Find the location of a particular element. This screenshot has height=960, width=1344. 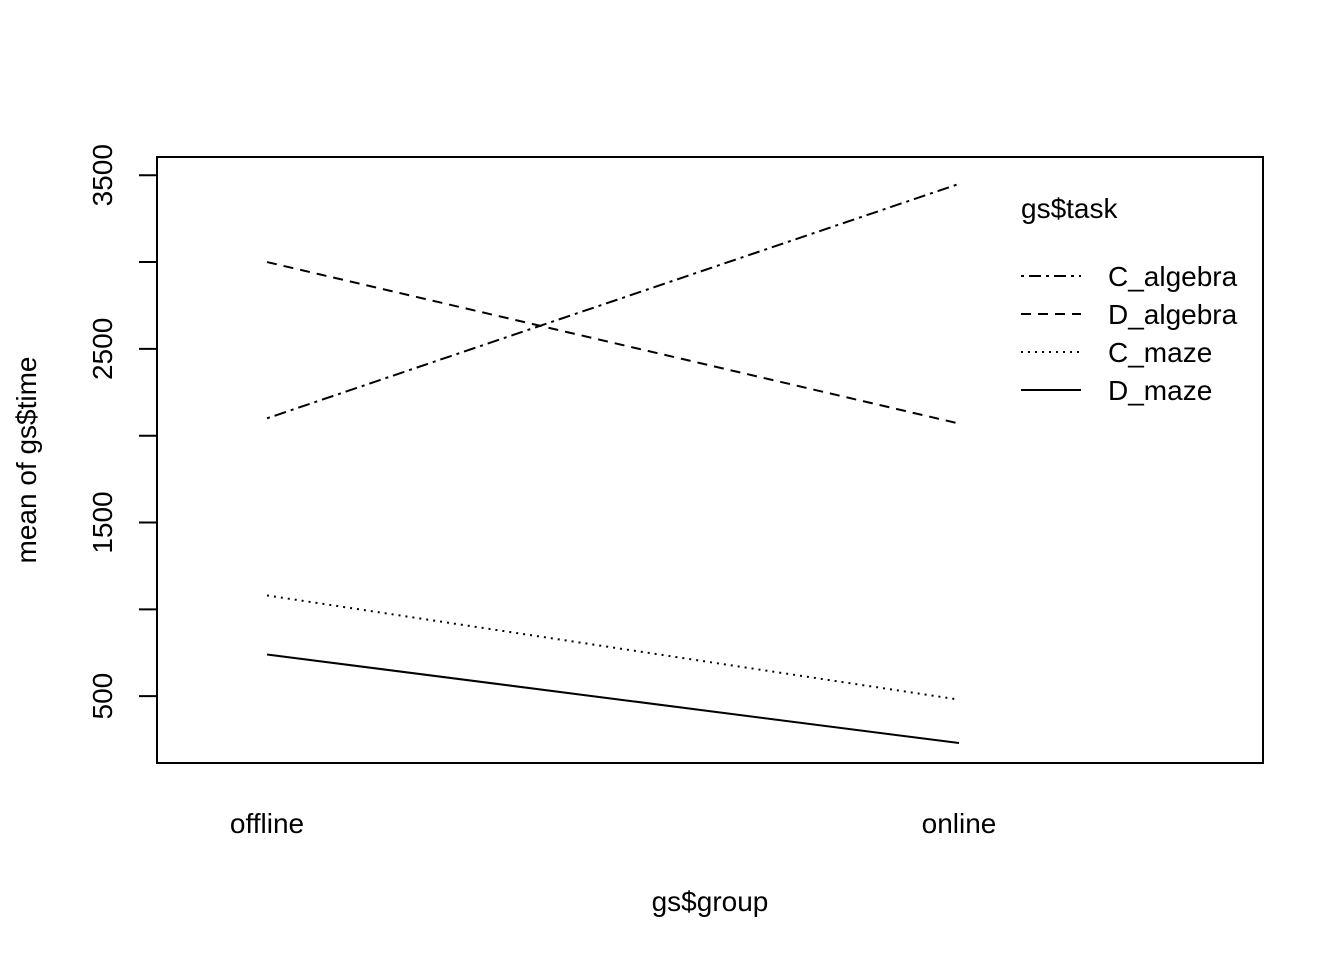

series-line-d-algebra is located at coordinates (613, 343).